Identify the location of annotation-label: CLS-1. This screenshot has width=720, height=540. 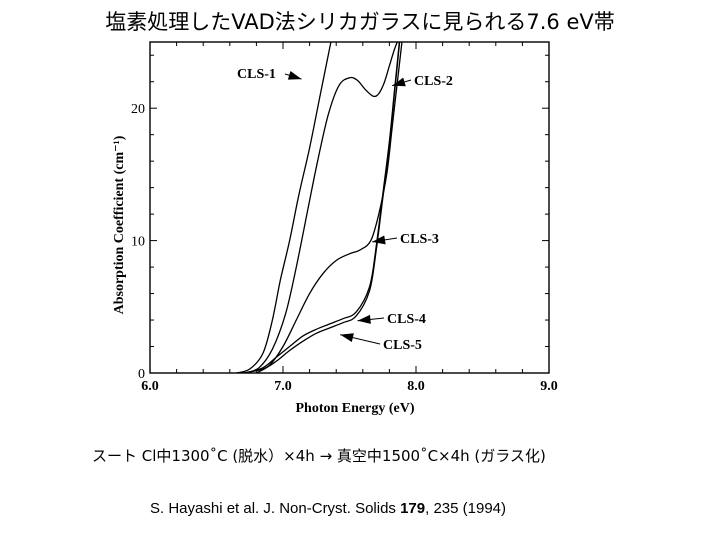
(256, 74).